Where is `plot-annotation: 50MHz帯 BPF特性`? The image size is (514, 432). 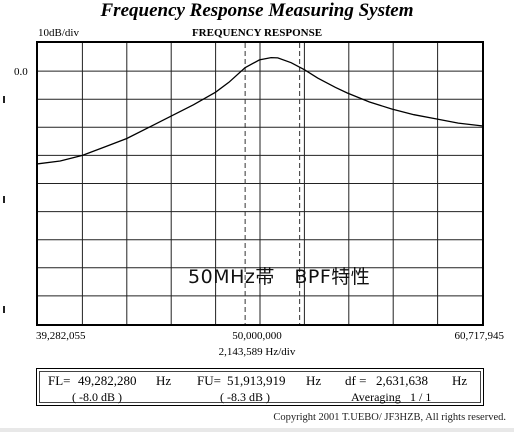
plot-annotation: 50MHz帯 BPF特性 is located at coordinates (279, 277).